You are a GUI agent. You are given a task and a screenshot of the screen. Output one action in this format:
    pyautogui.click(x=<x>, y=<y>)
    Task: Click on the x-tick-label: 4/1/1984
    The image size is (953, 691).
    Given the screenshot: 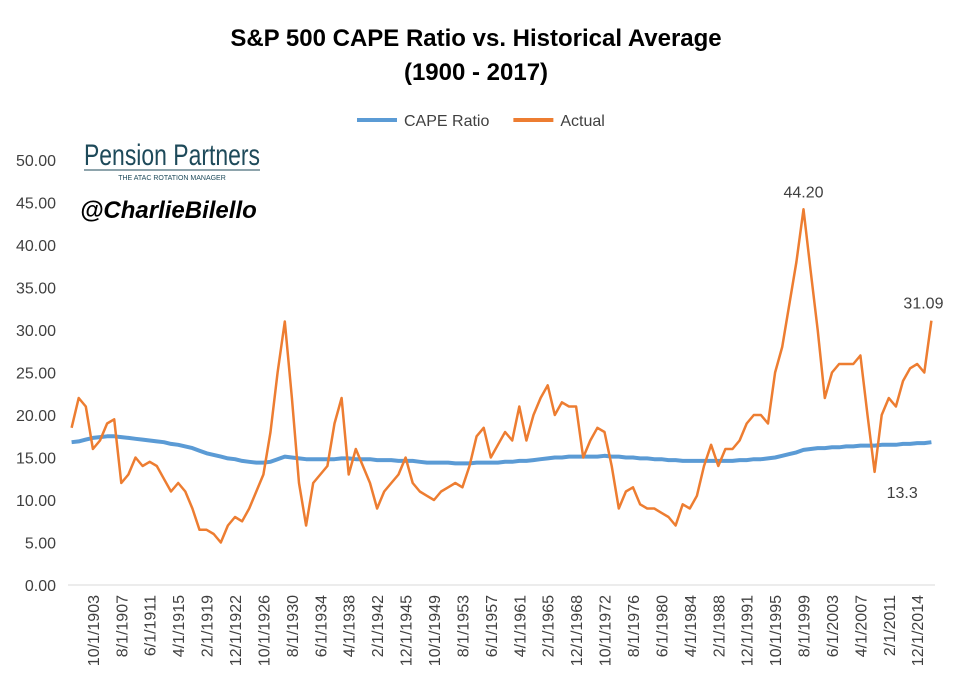 What is the action you would take?
    pyautogui.click(x=691, y=626)
    